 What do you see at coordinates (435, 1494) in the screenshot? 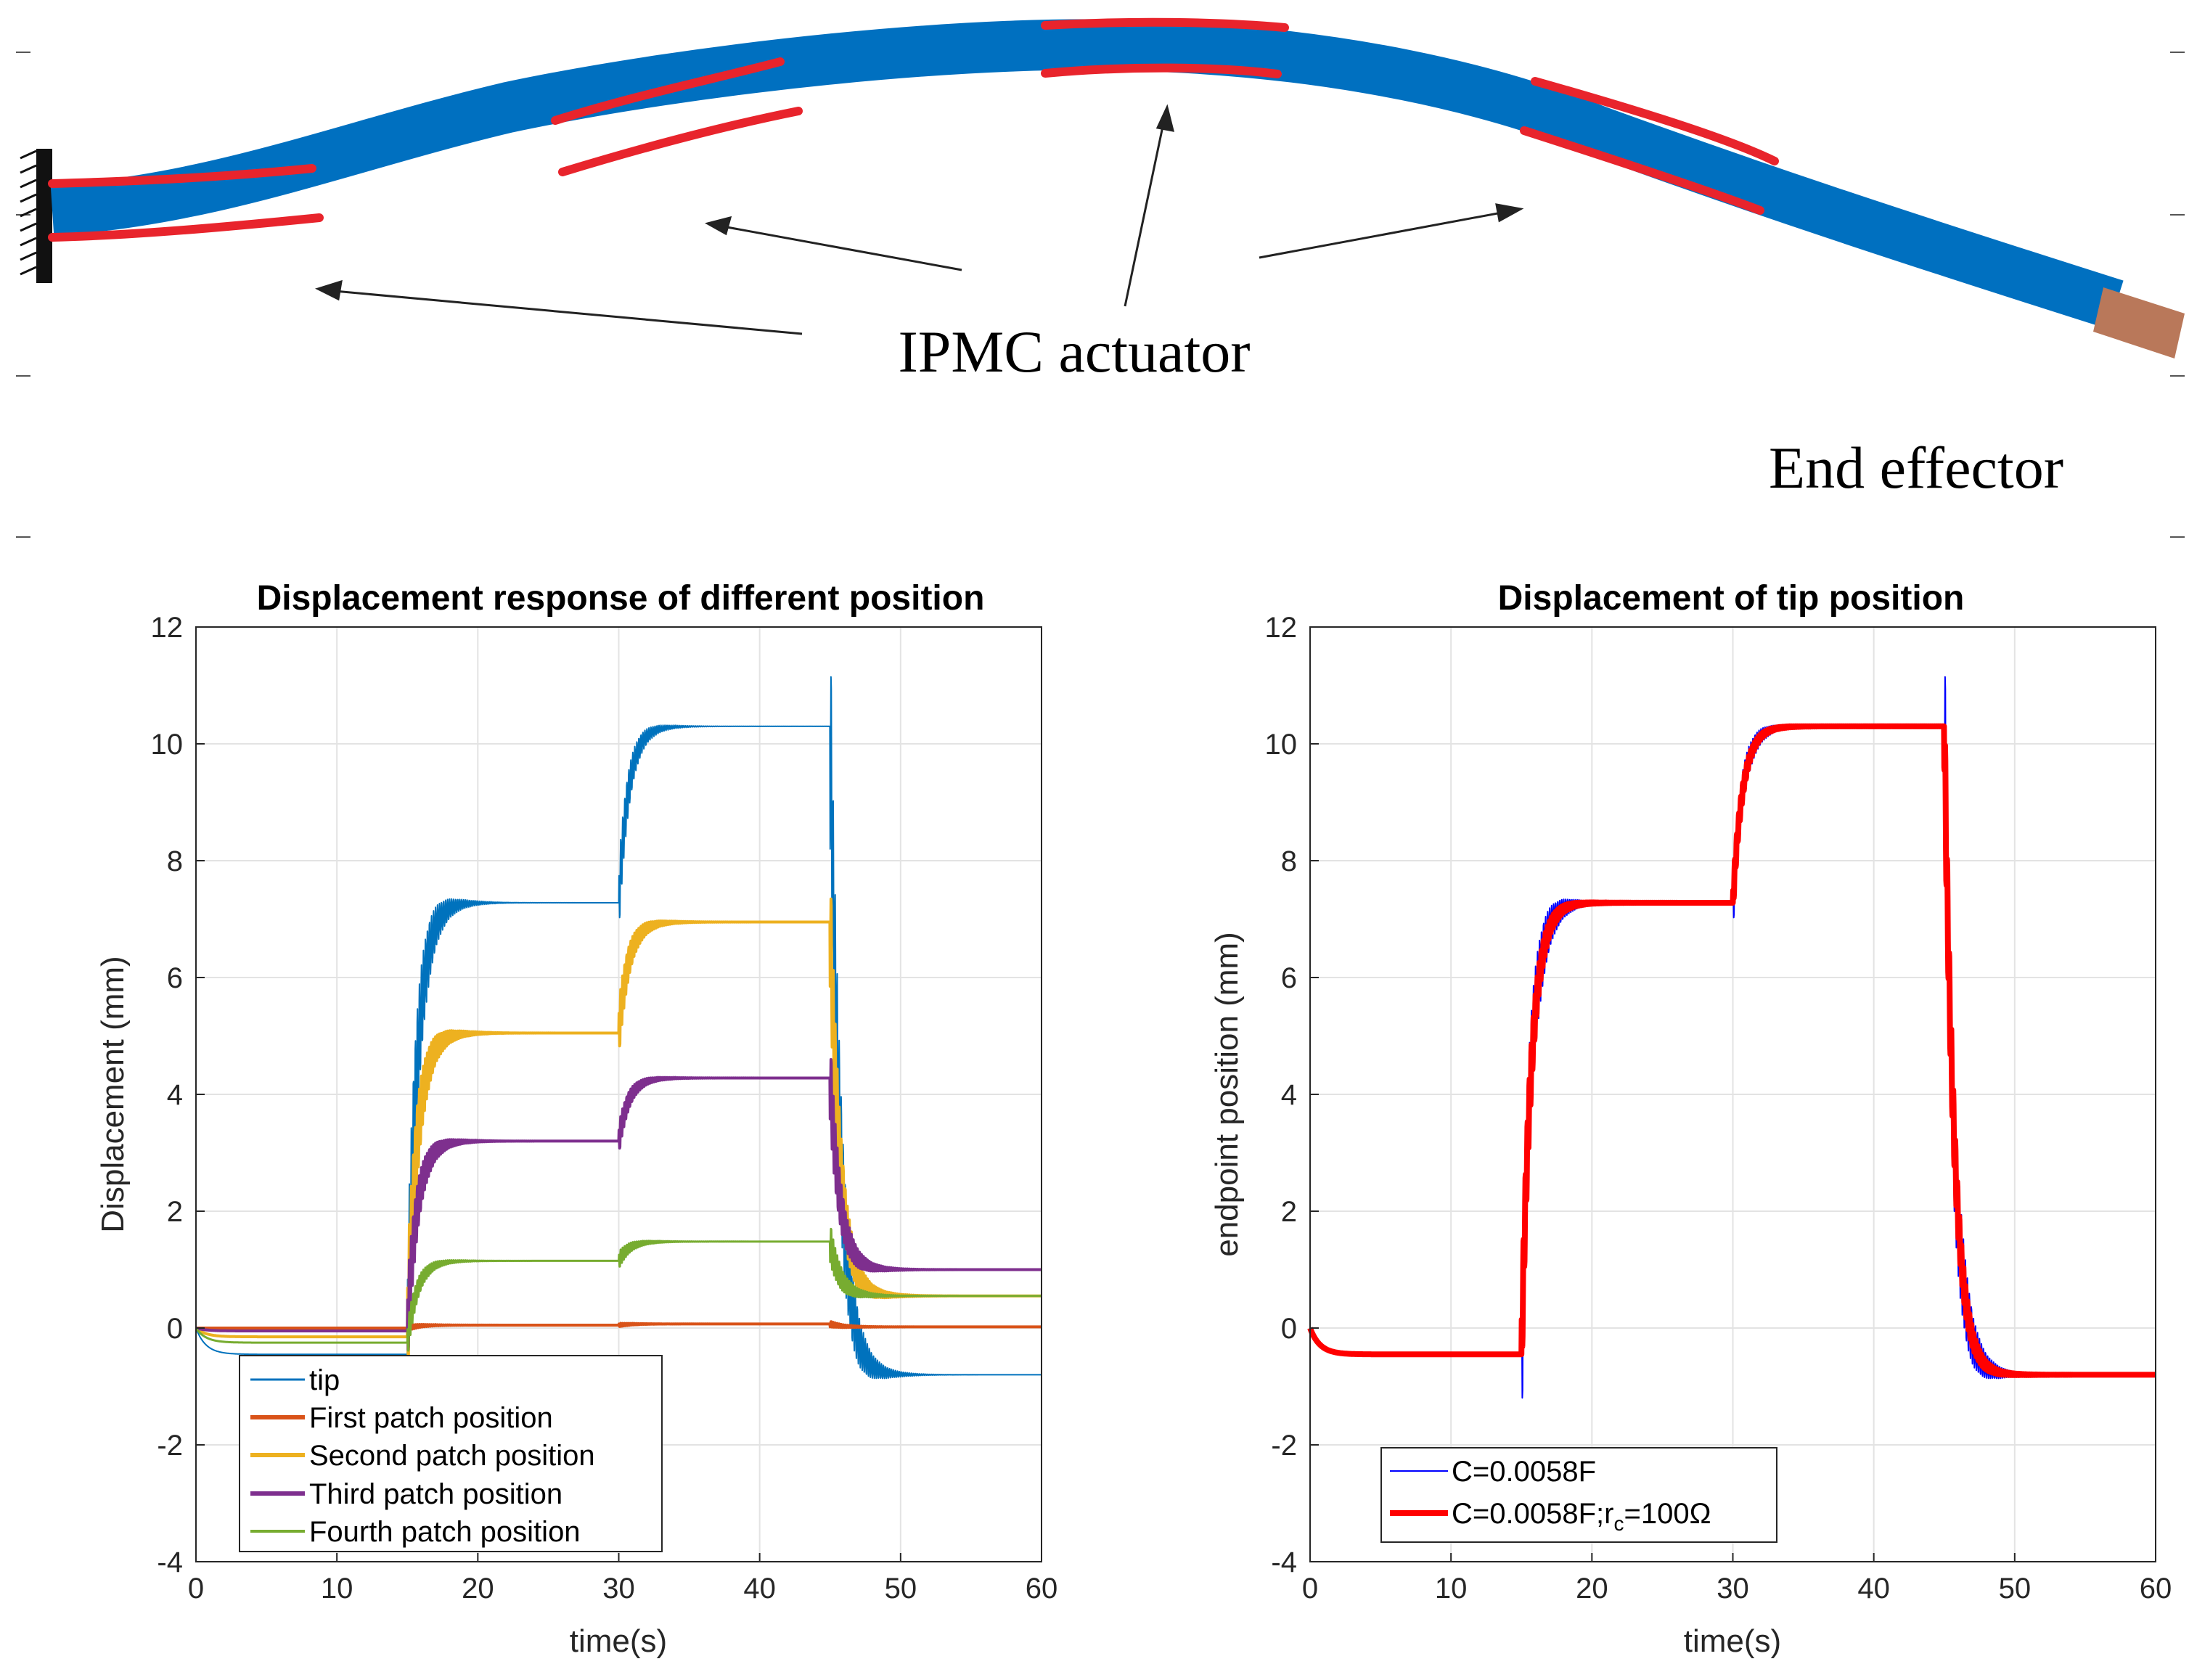
I see `legend-label-third: Third patch position` at bounding box center [435, 1494].